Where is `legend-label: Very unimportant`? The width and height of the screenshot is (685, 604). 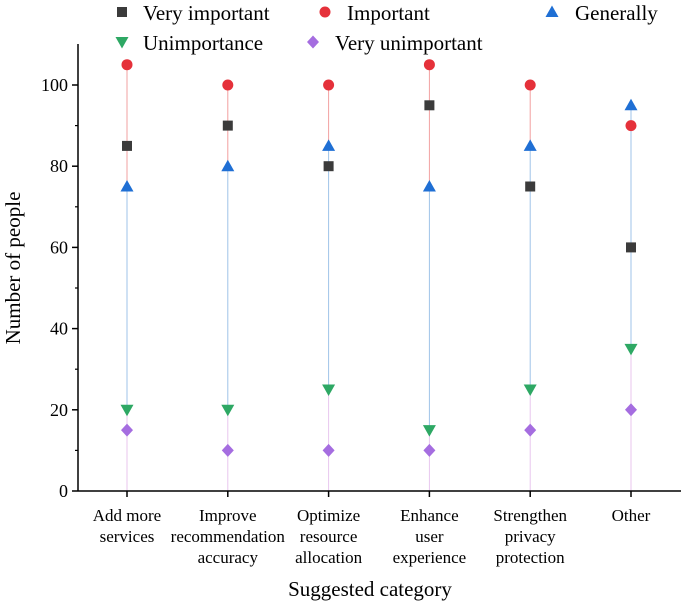 legend-label: Very unimportant is located at coordinates (409, 43).